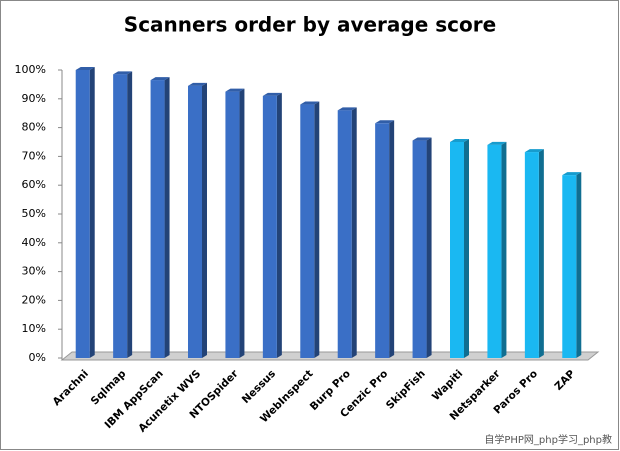  Describe the element at coordinates (330, 356) in the screenshot. I see `floor` at that location.